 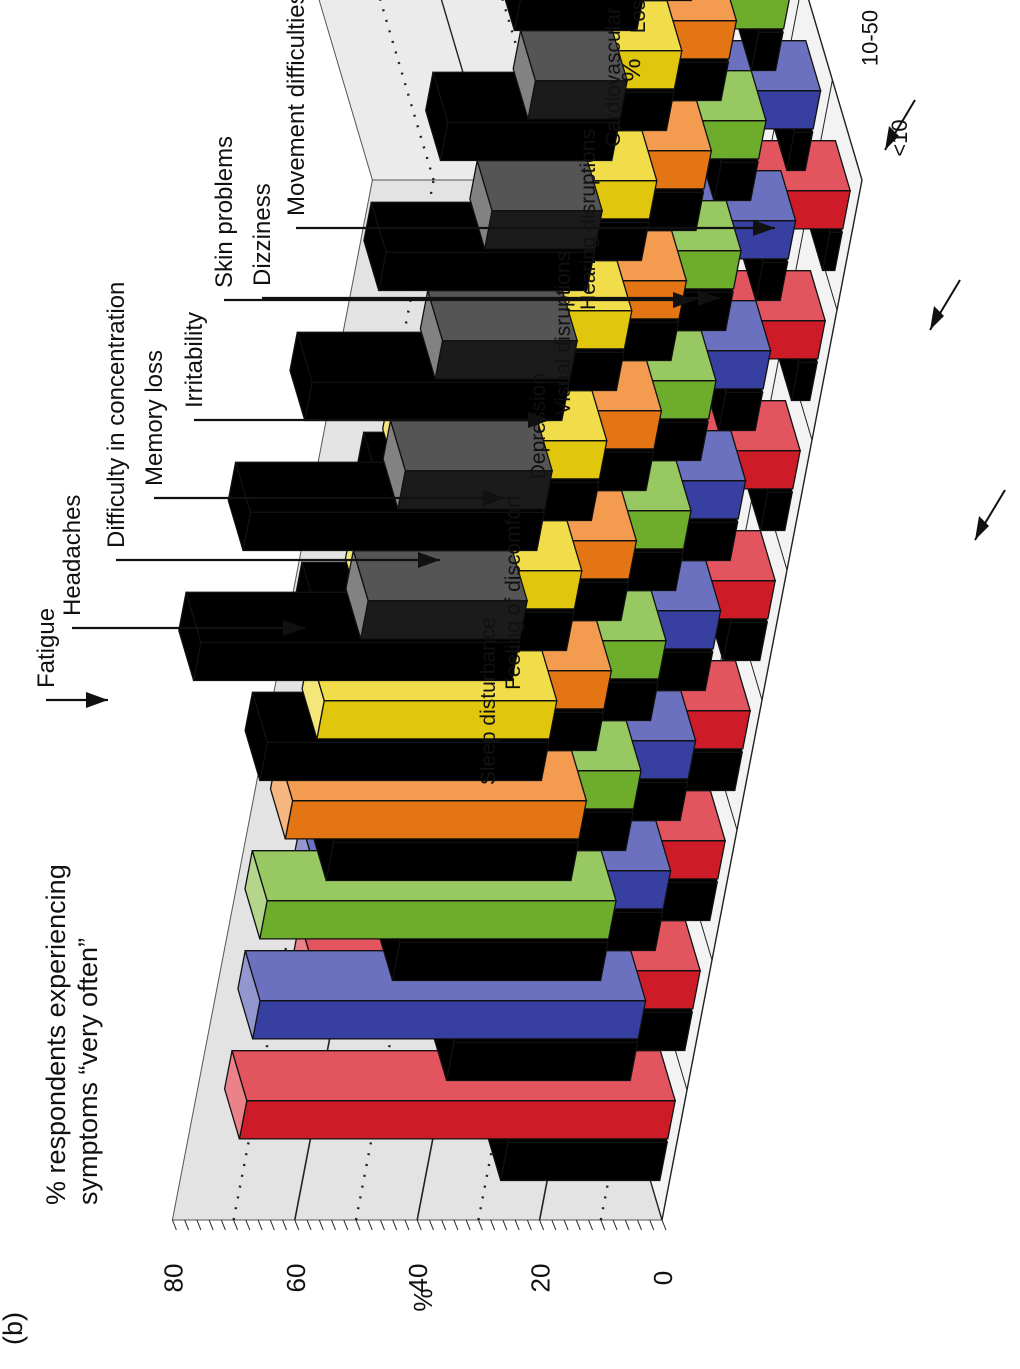 I want to click on category-label: Cardiovascular, so click(x=613, y=77).